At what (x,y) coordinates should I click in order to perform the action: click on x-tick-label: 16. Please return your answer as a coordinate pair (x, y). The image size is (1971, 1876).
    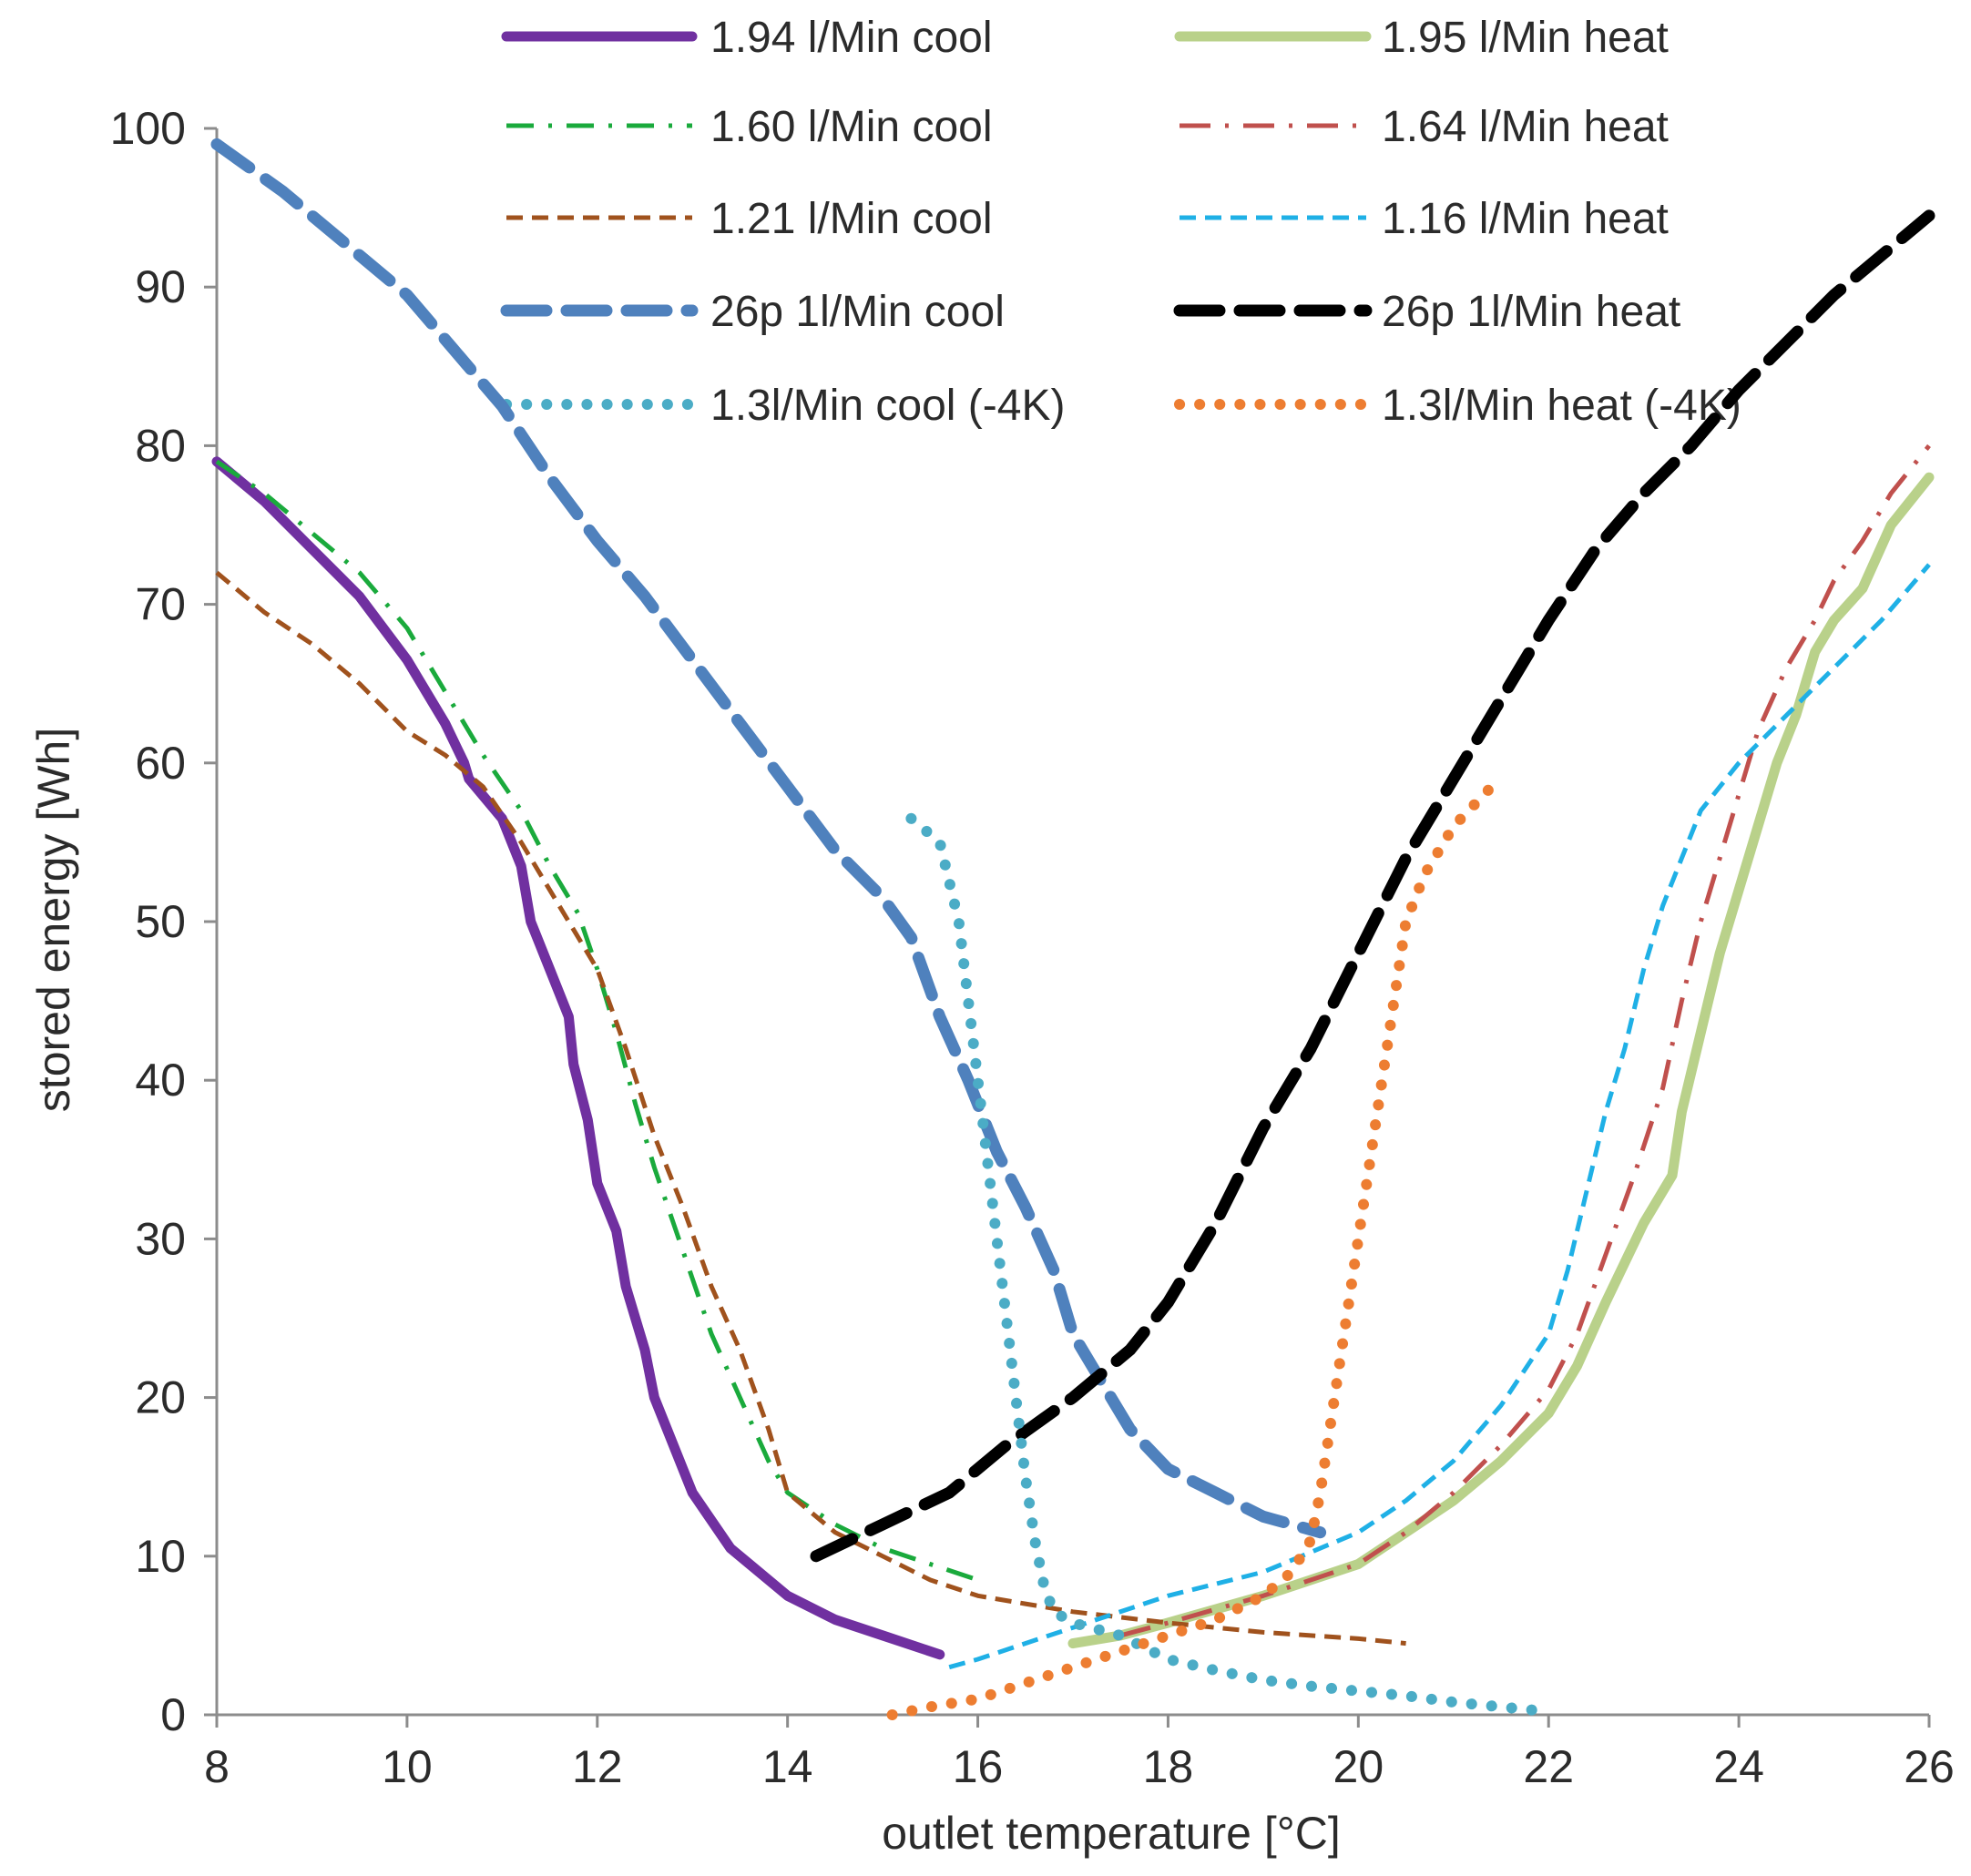
    Looking at the image, I should click on (978, 1766).